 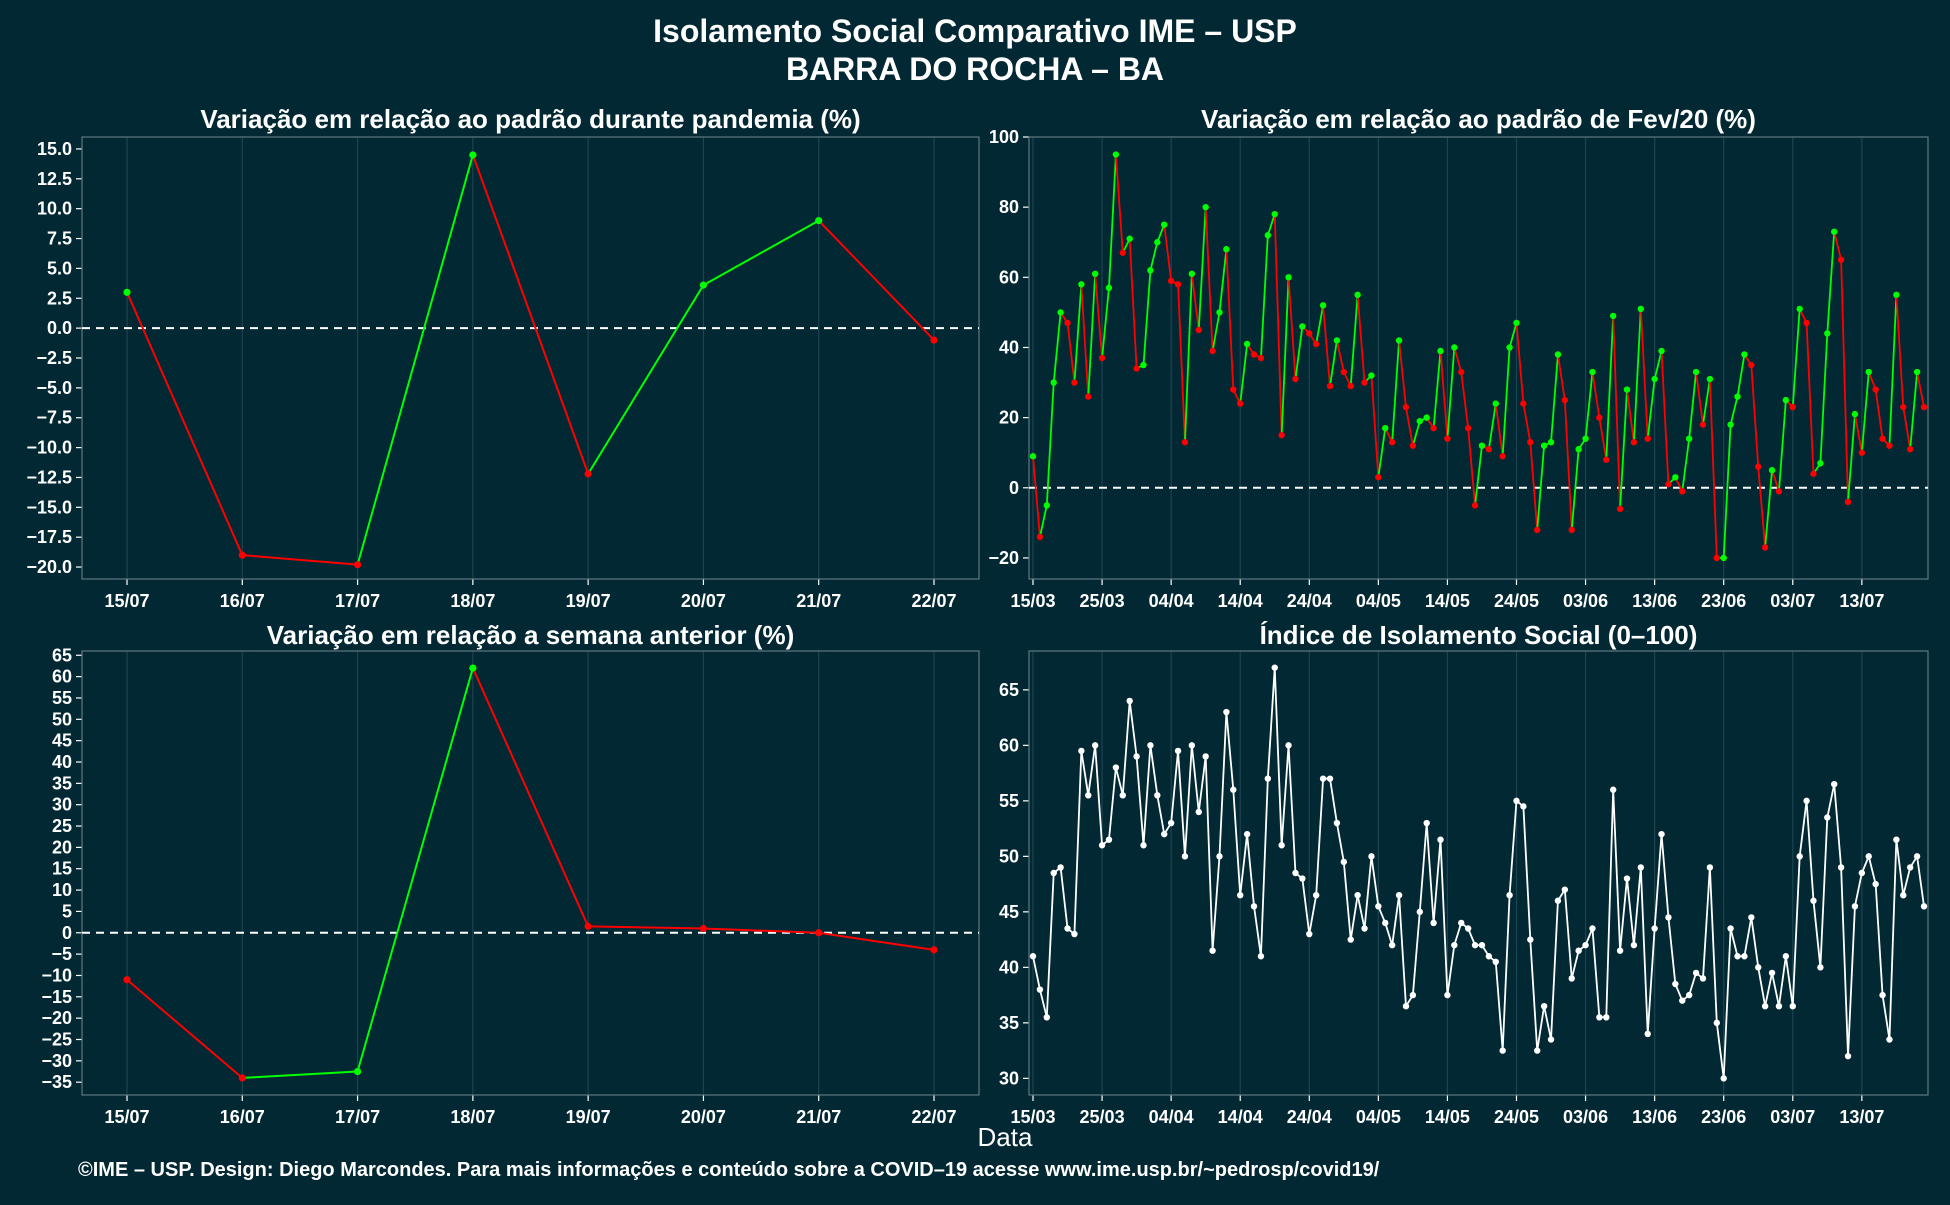 What do you see at coordinates (49, 477) in the screenshot?
I see `y-tick-label: −12.5` at bounding box center [49, 477].